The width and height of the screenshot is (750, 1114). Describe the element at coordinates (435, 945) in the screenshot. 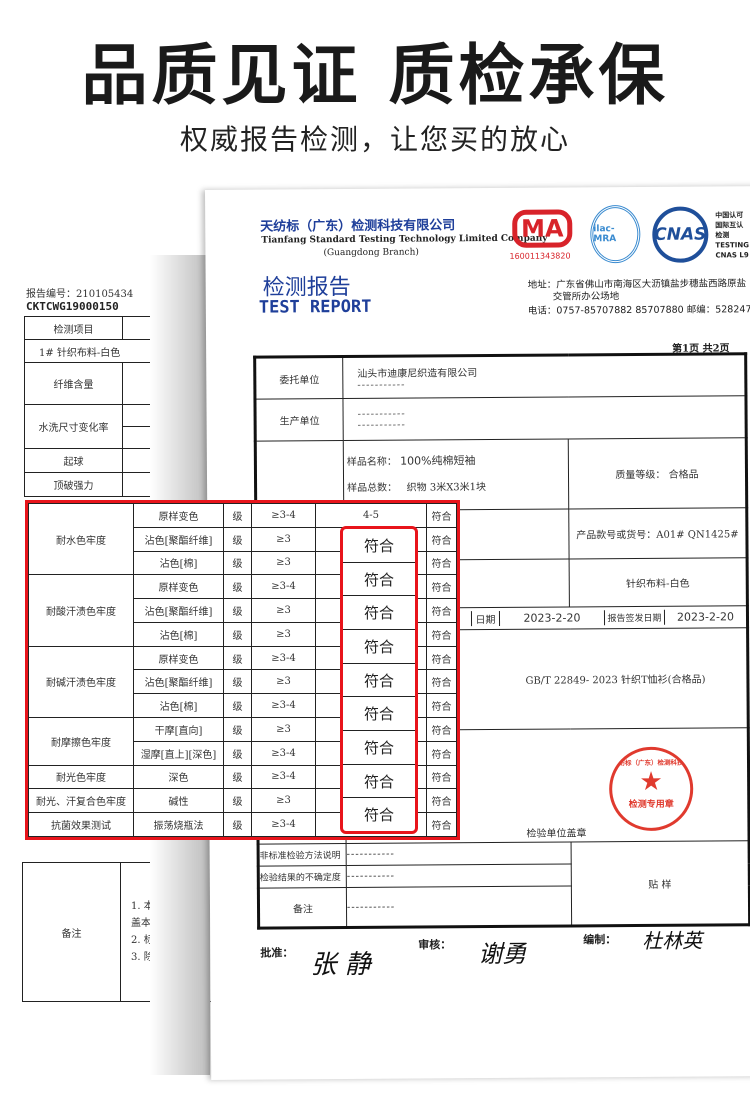

I see `review-label: 审核：` at that location.